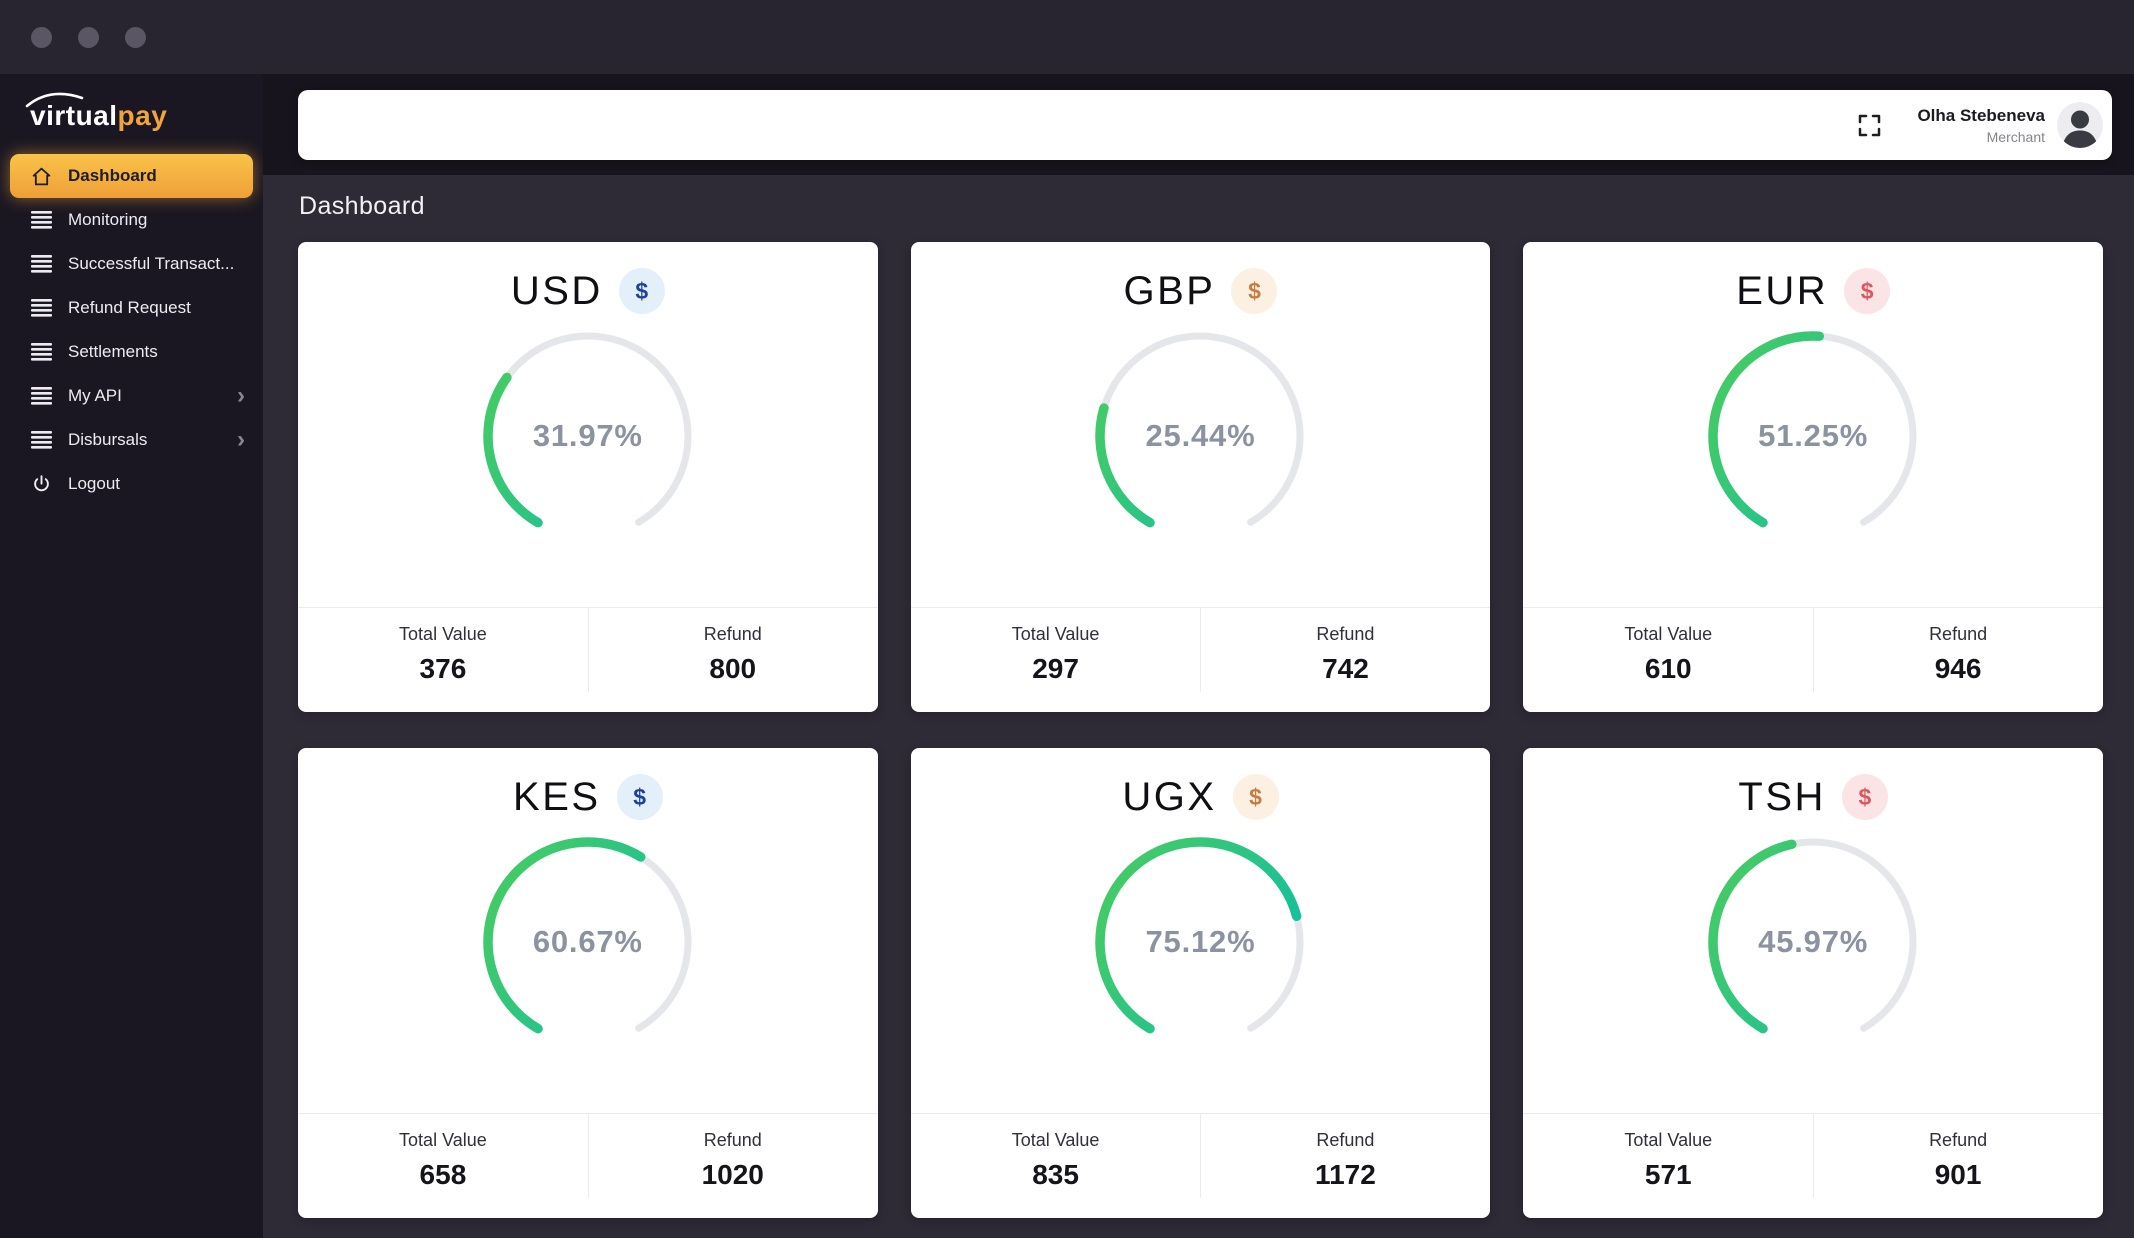  I want to click on person-icon, so click(2080, 125).